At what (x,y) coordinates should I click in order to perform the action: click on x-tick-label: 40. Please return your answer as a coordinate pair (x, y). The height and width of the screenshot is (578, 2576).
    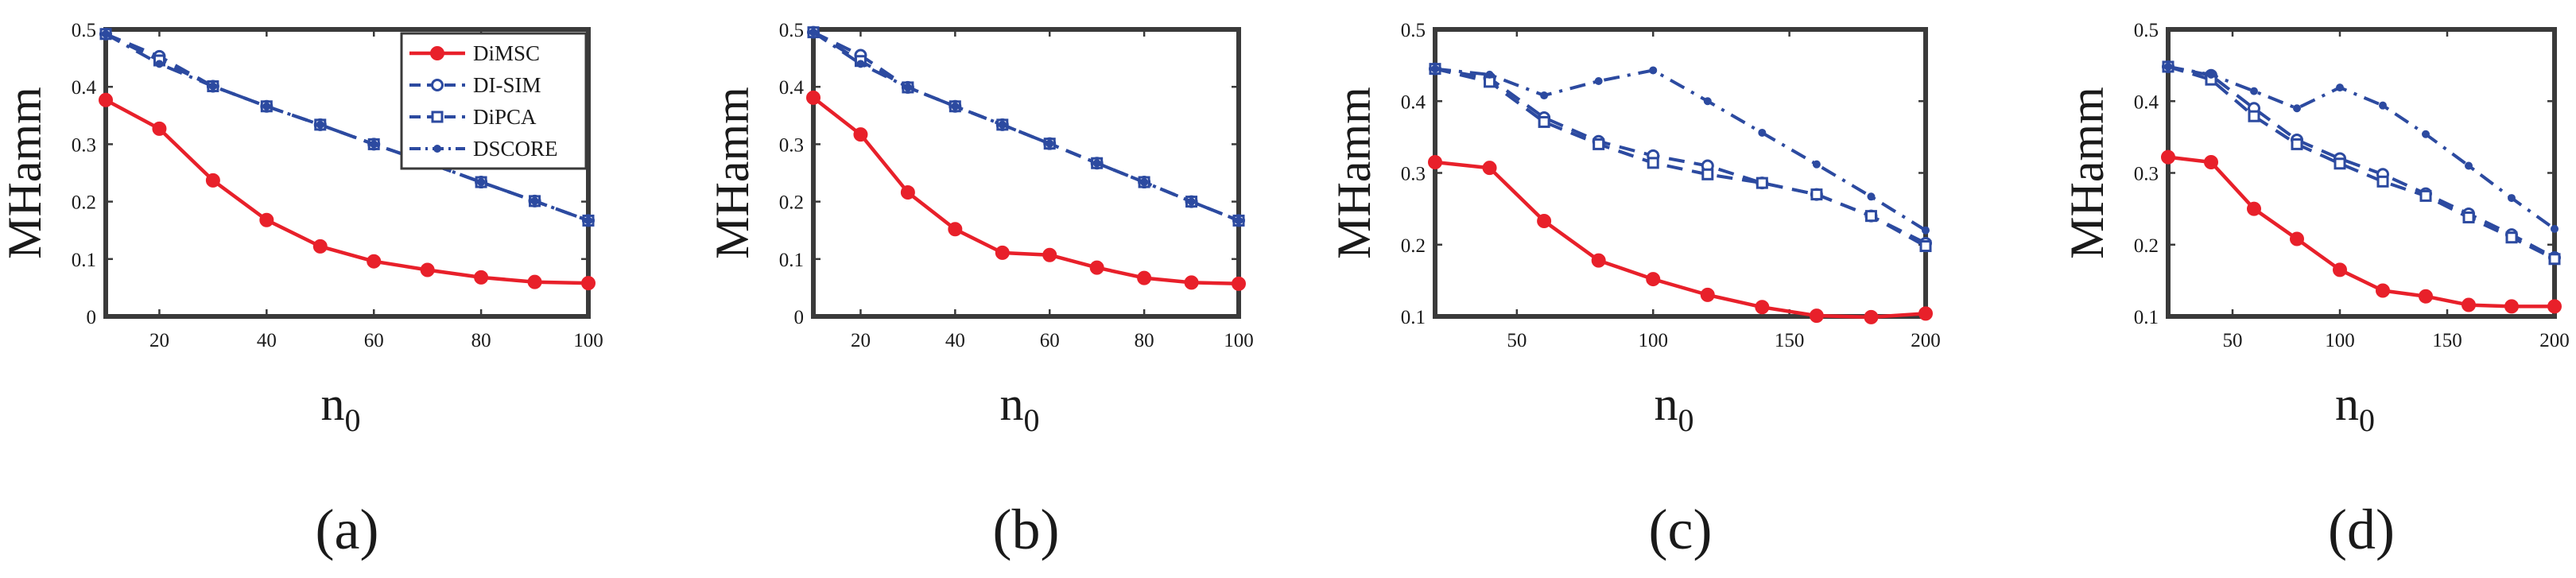
    Looking at the image, I should click on (955, 340).